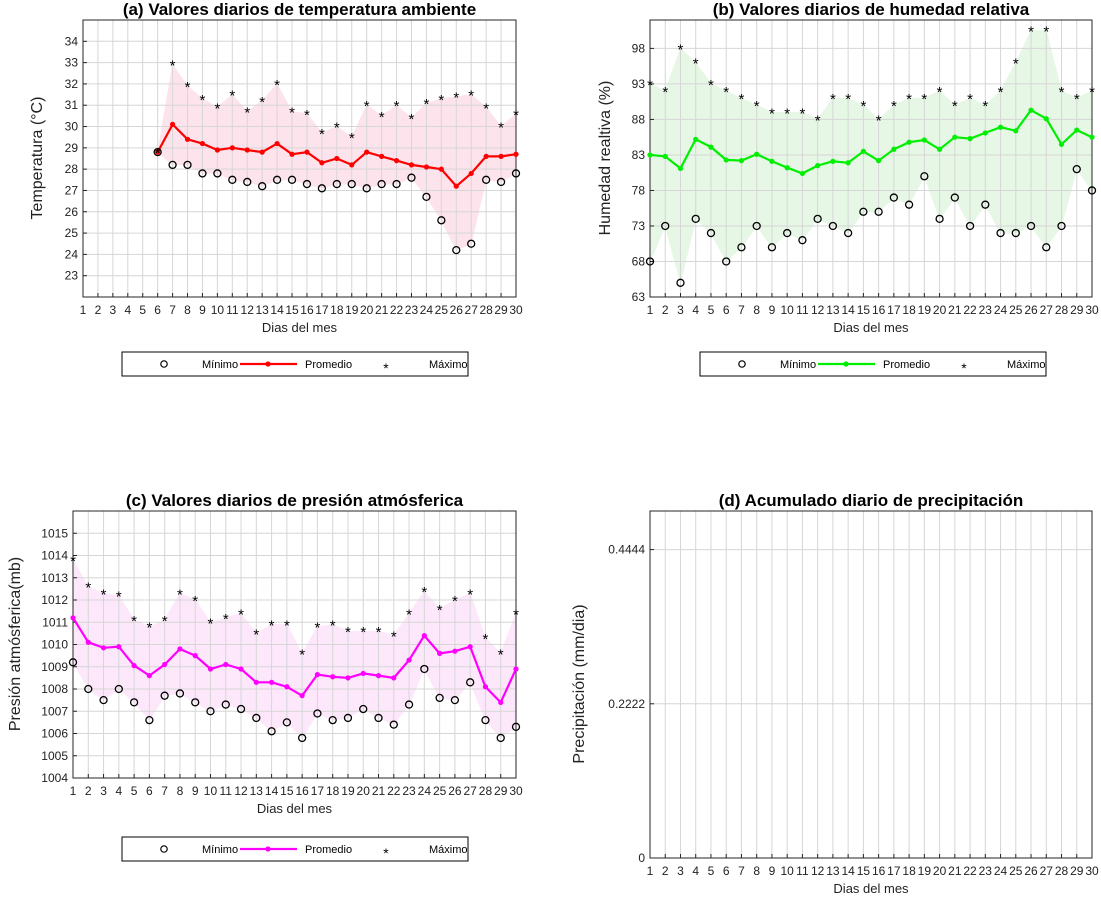  I want to click on x-tick-label: 17, so click(894, 871).